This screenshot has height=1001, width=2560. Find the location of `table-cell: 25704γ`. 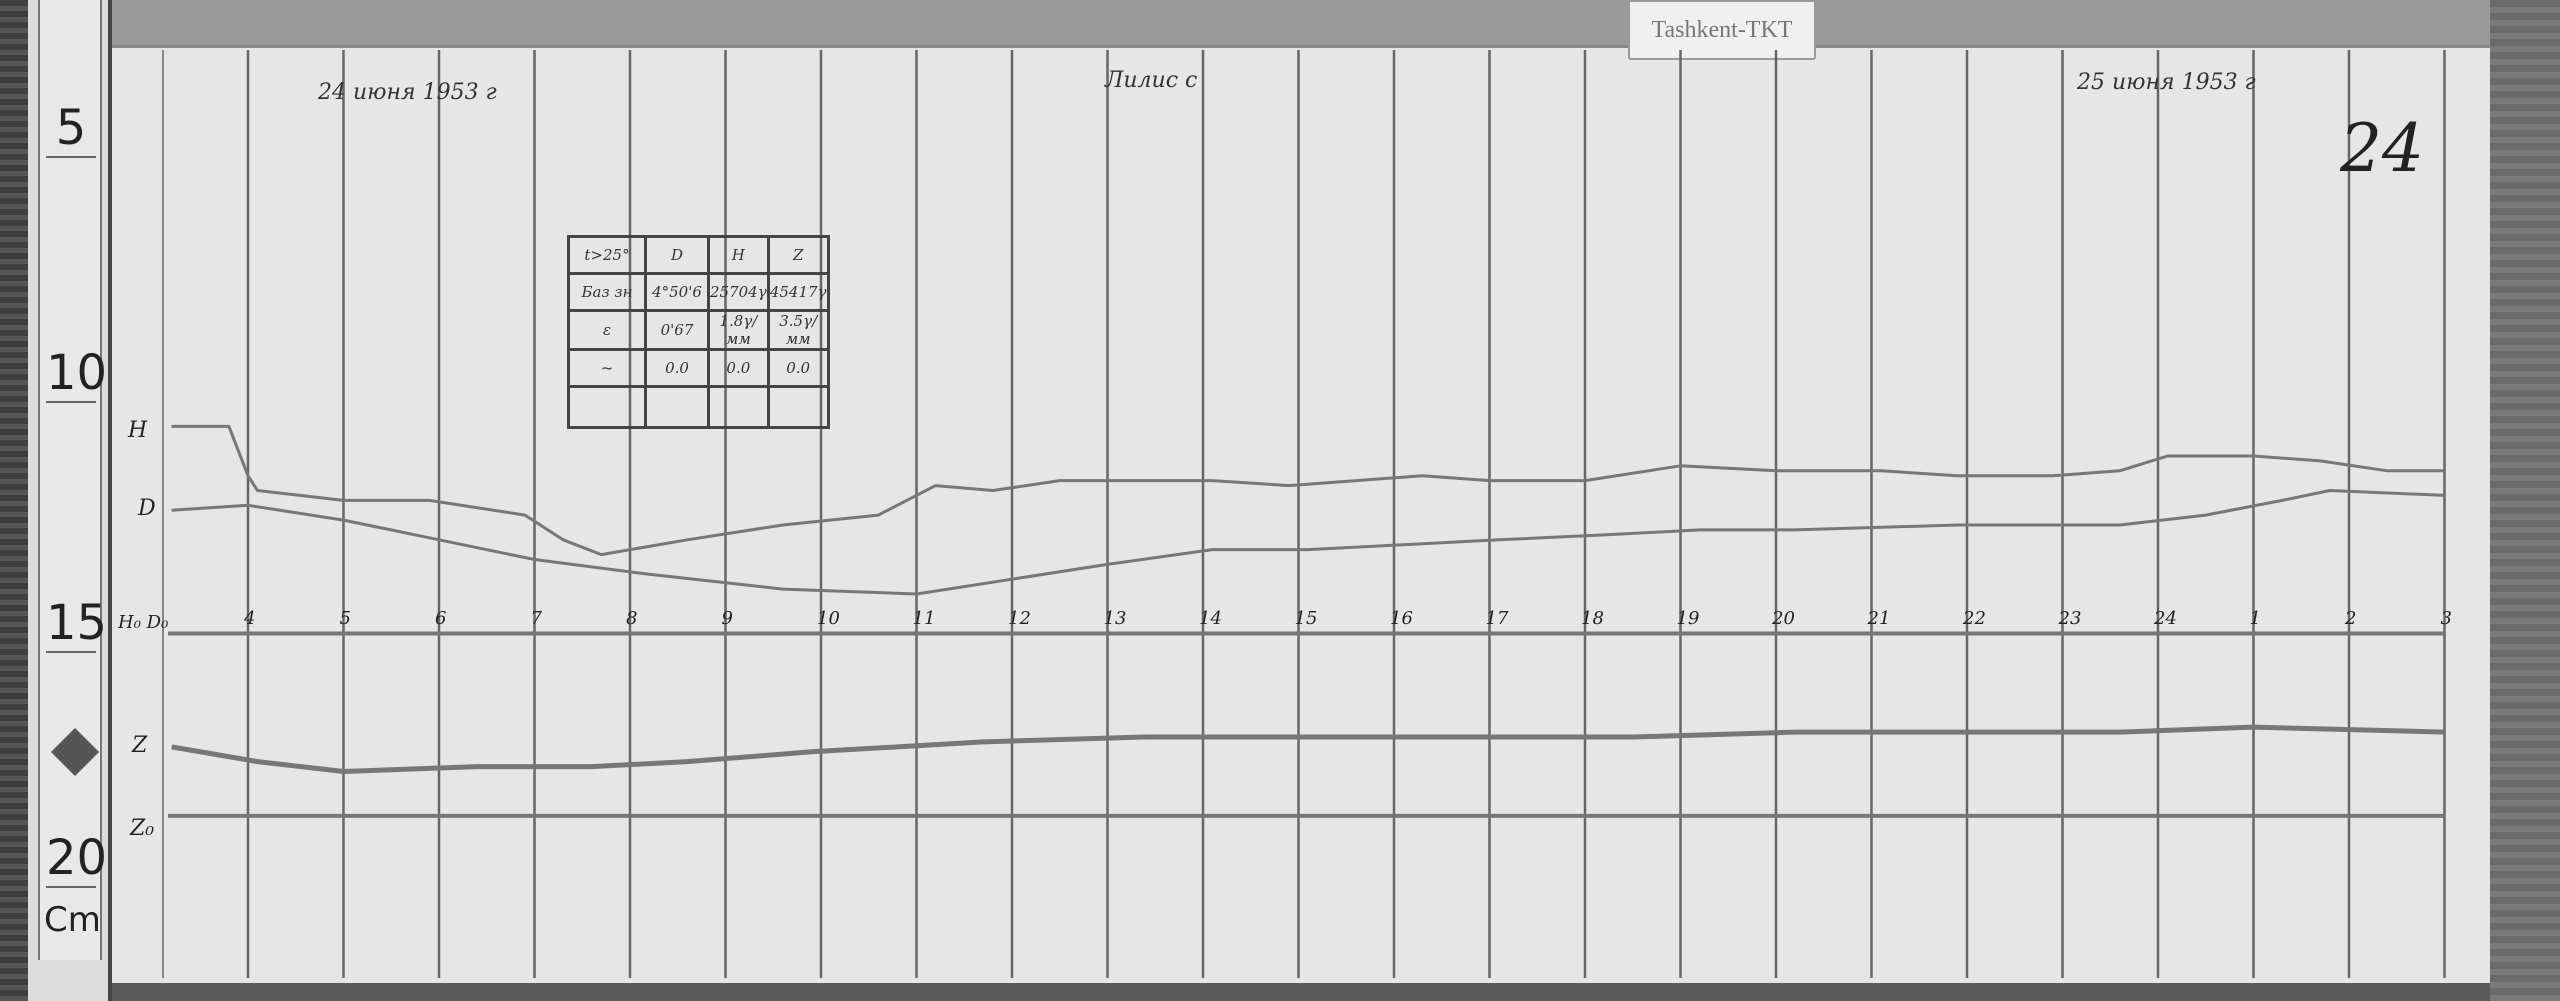

table-cell: 25704γ is located at coordinates (738, 292).